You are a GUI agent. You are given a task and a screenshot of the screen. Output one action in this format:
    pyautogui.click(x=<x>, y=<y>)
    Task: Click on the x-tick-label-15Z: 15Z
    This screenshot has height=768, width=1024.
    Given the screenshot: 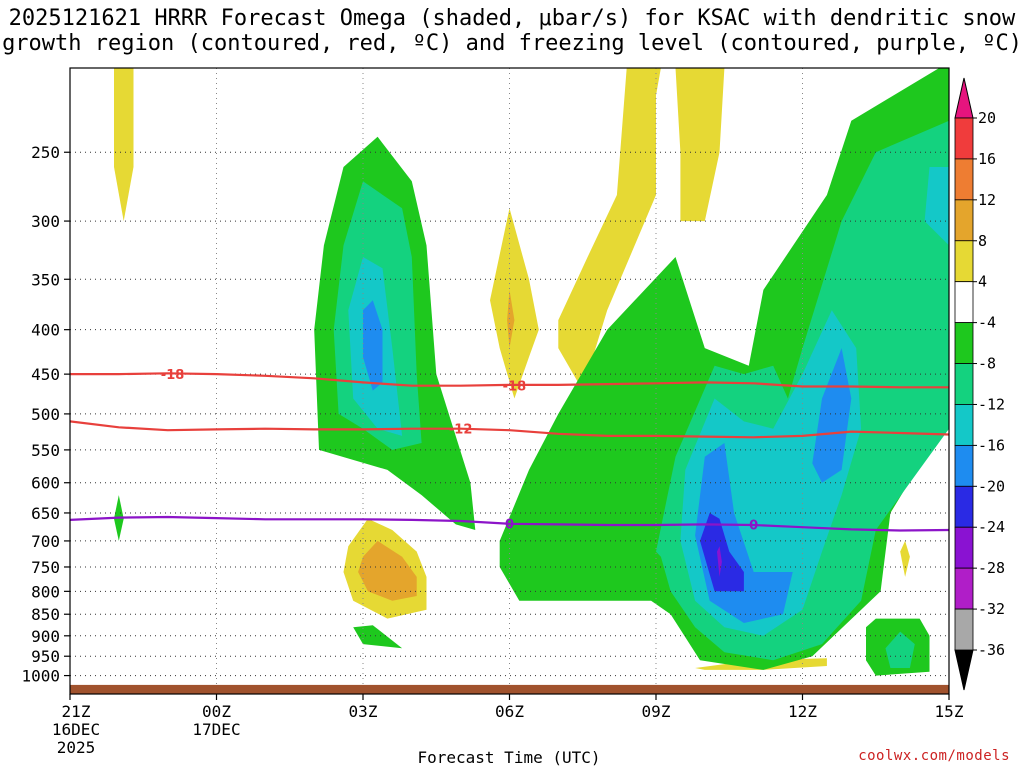 What is the action you would take?
    pyautogui.click(x=949, y=711)
    